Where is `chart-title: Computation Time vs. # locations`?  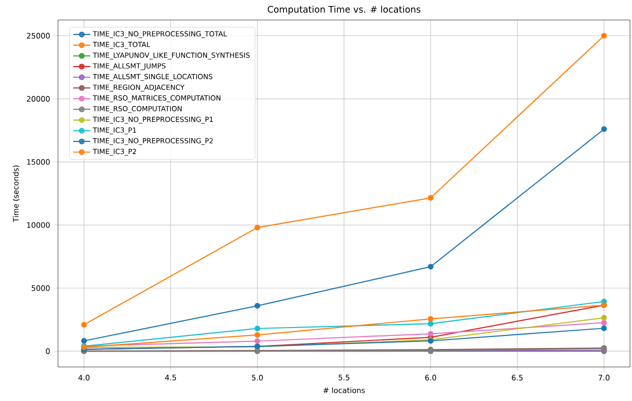 chart-title: Computation Time vs. # locations is located at coordinates (344, 10).